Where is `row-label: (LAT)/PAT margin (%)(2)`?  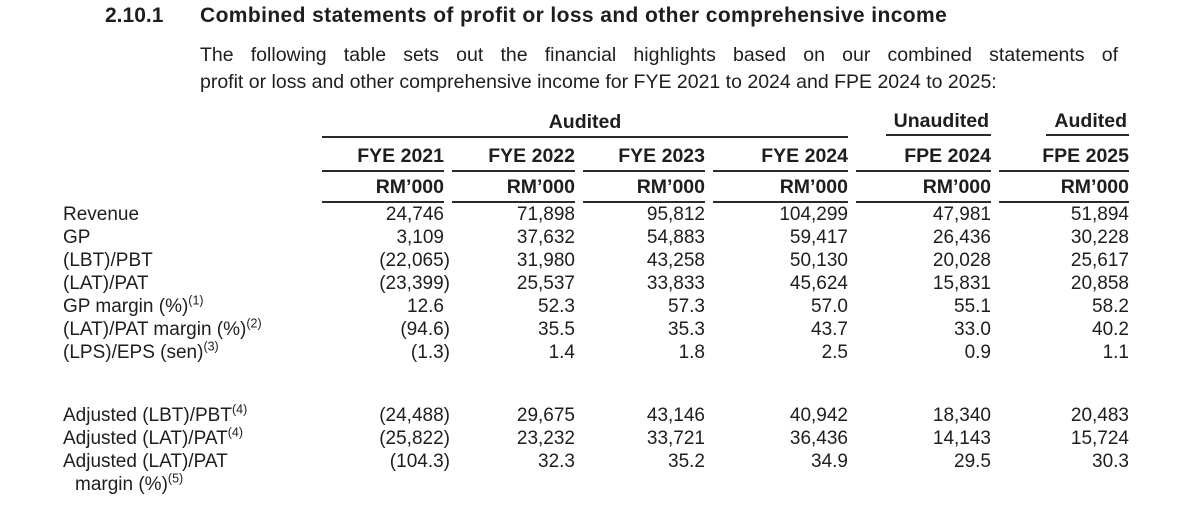 row-label: (LAT)/PAT margin (%)(2) is located at coordinates (188, 328).